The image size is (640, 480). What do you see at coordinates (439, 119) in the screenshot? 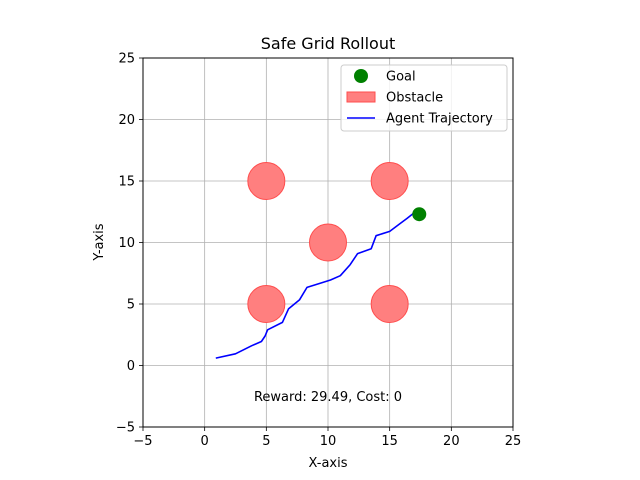
I see `legend-trajectory-label: Agent Trajectory` at bounding box center [439, 119].